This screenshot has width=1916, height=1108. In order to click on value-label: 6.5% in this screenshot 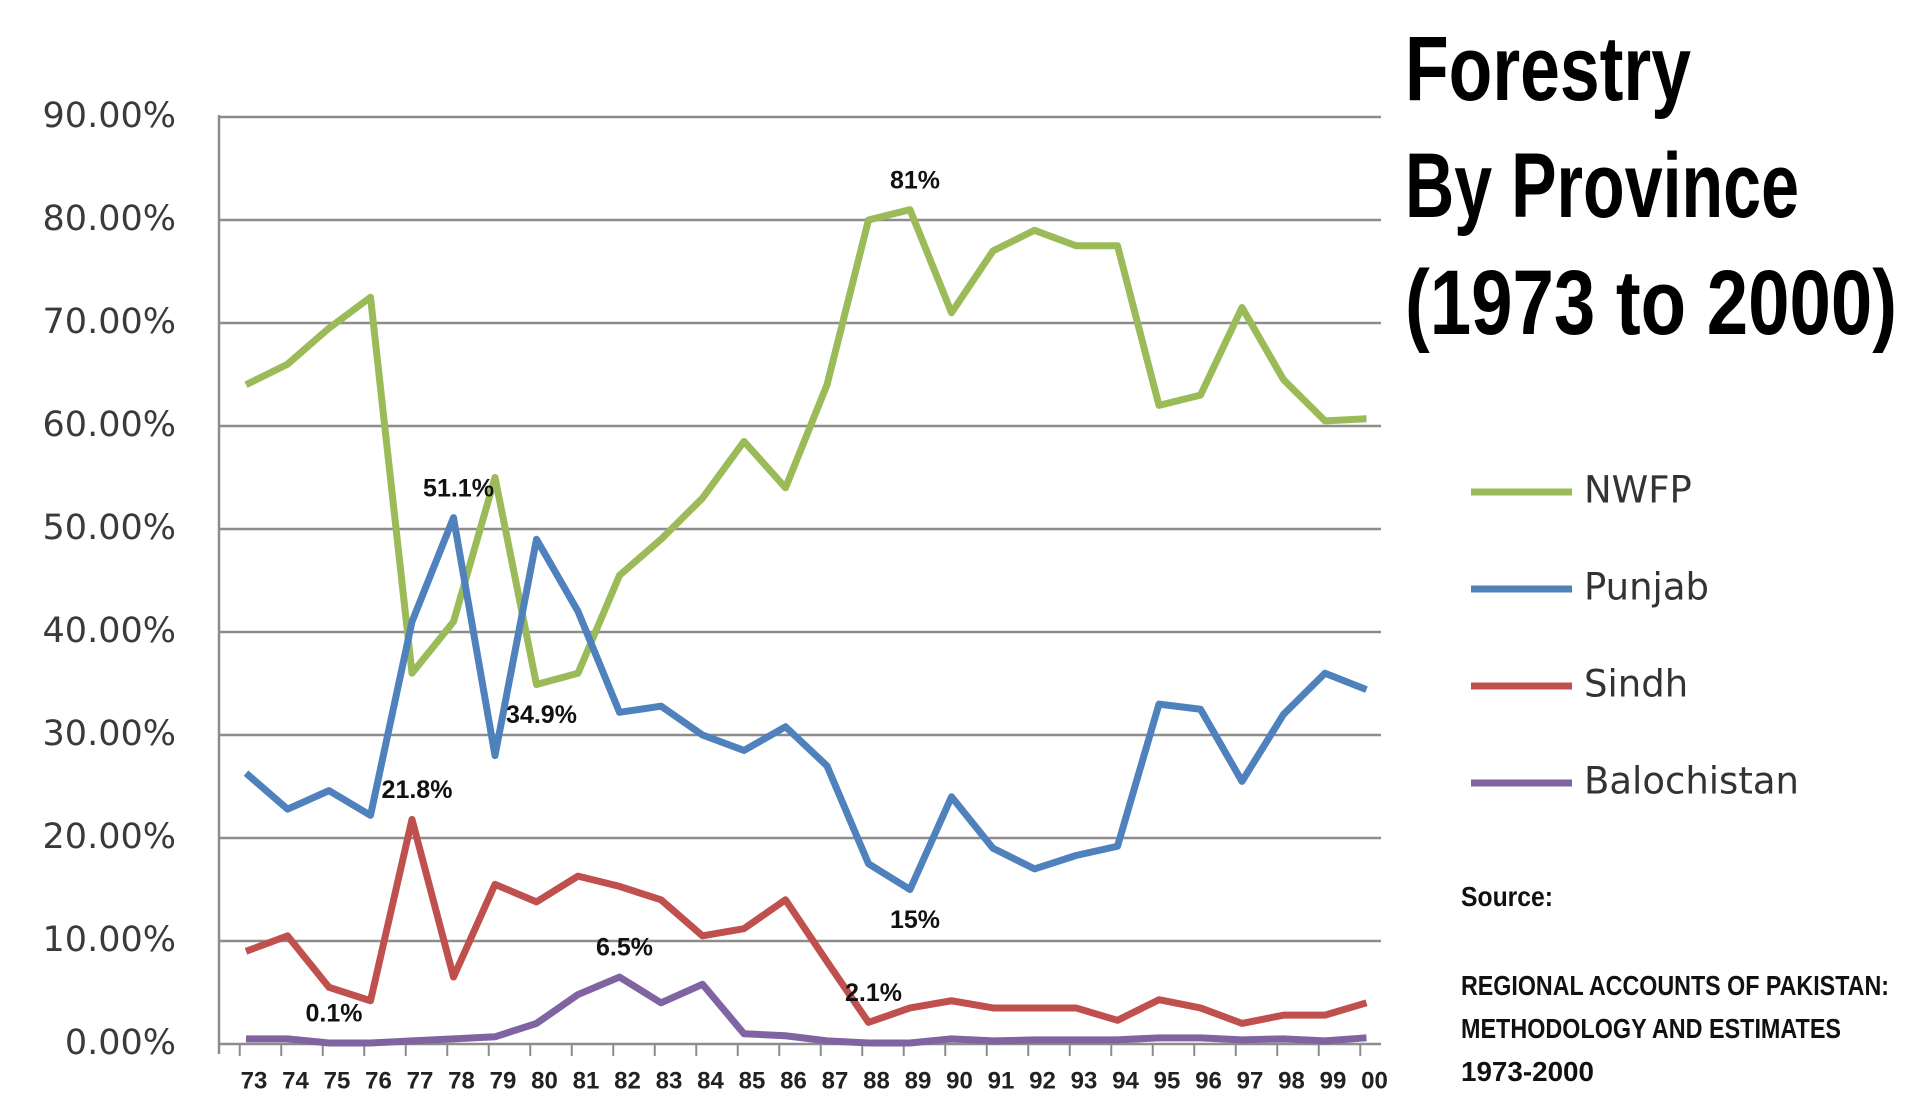, I will do `click(624, 948)`.